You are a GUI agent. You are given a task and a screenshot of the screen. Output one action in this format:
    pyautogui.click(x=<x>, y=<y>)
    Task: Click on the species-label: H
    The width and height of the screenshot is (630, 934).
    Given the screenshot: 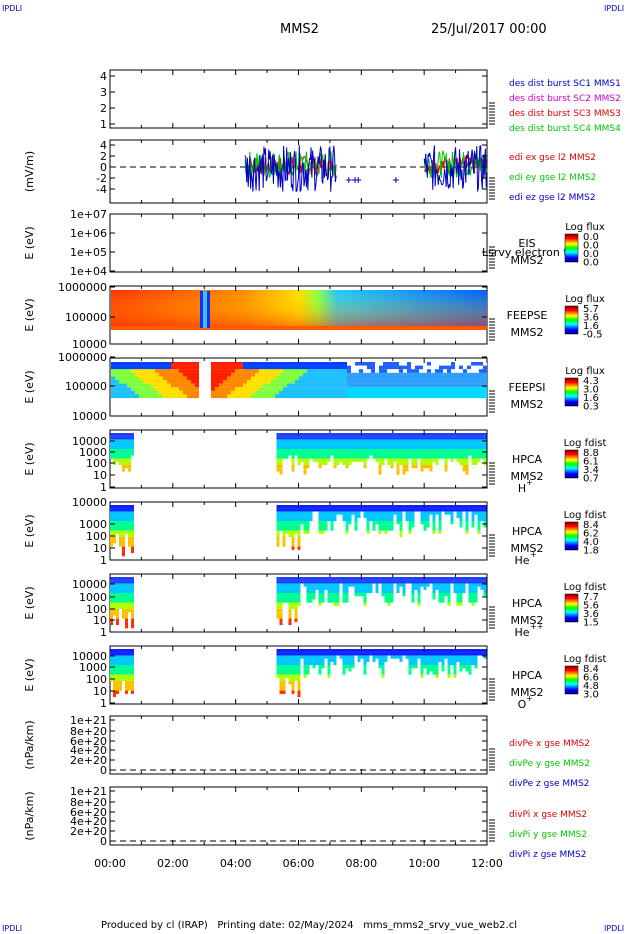 What is the action you would take?
    pyautogui.click(x=522, y=488)
    